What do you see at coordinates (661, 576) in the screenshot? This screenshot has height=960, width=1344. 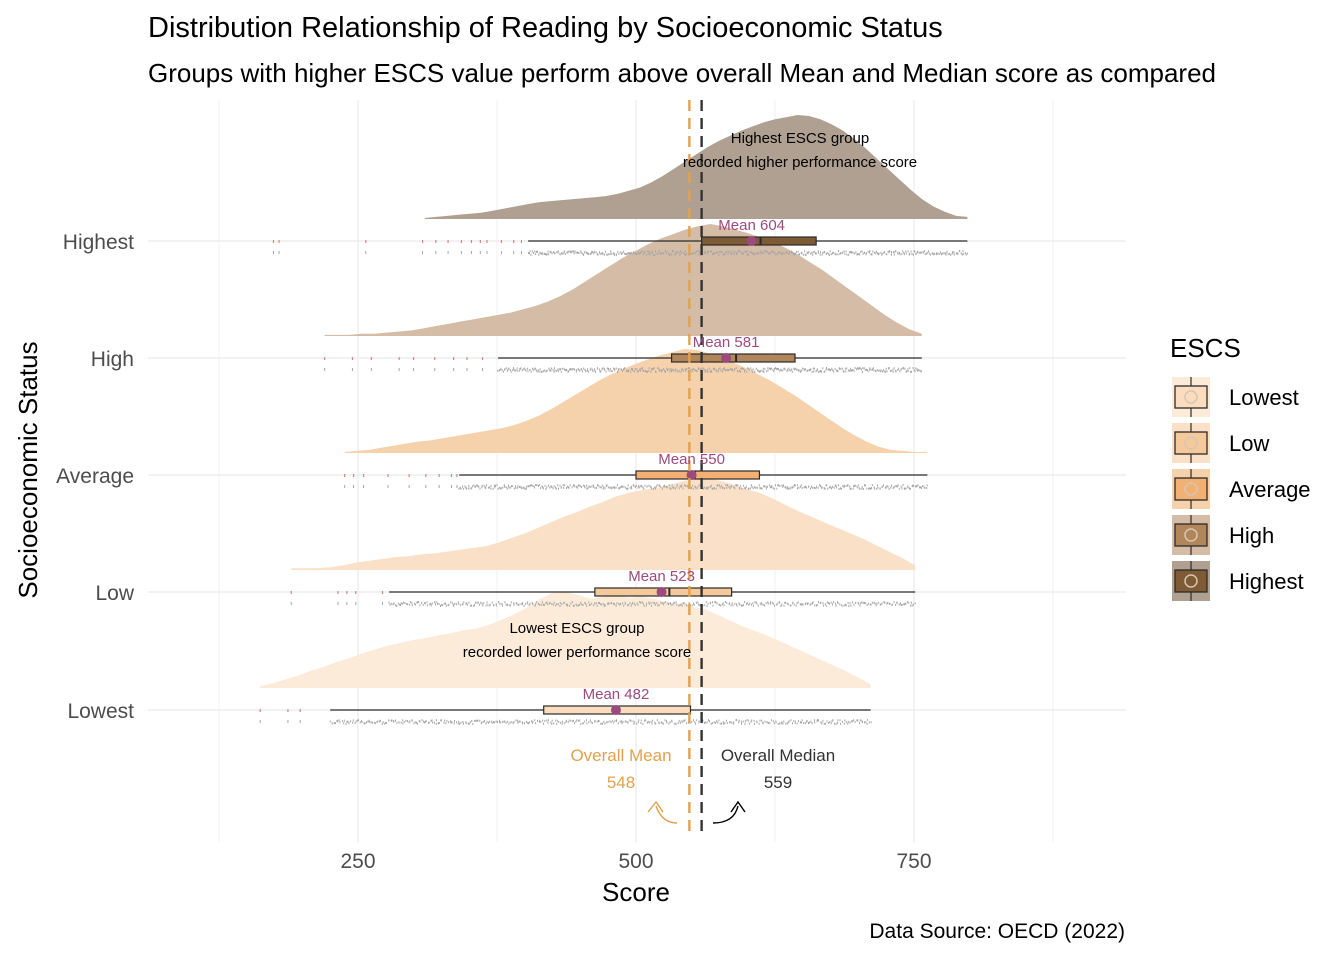 I see `mean-label-low: Mean 523` at bounding box center [661, 576].